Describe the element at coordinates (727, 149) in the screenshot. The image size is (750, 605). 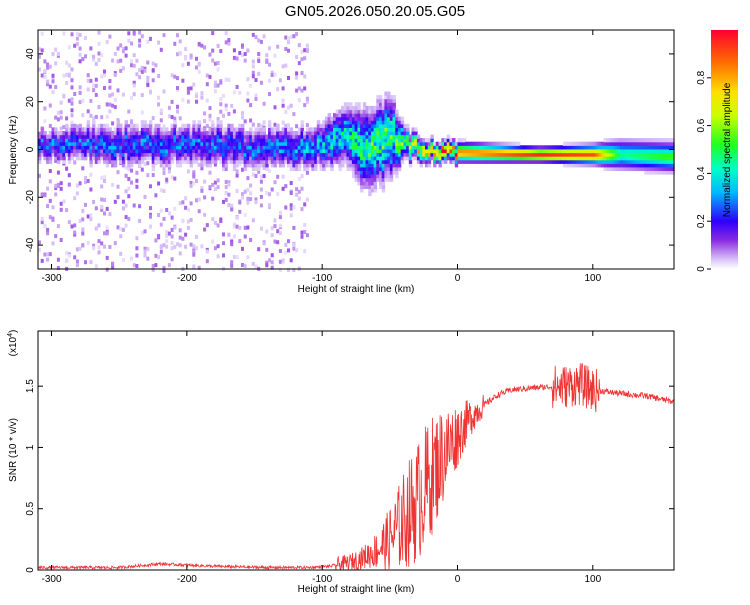
I see `colorbar-label: Normalized spectral amplitude` at that location.